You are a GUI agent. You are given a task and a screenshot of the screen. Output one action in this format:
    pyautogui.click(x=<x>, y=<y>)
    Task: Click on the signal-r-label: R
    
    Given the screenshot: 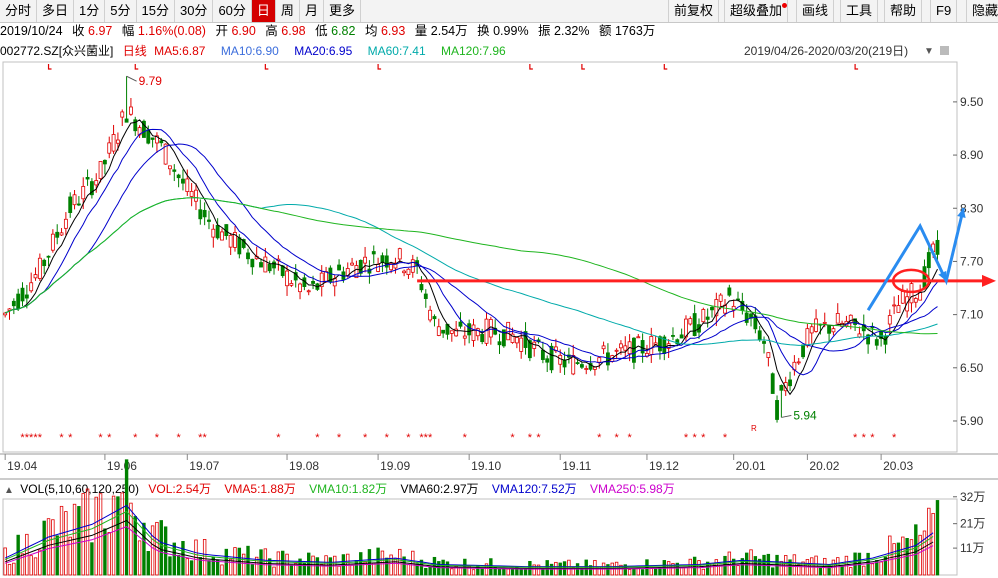 What is the action you would take?
    pyautogui.click(x=754, y=428)
    